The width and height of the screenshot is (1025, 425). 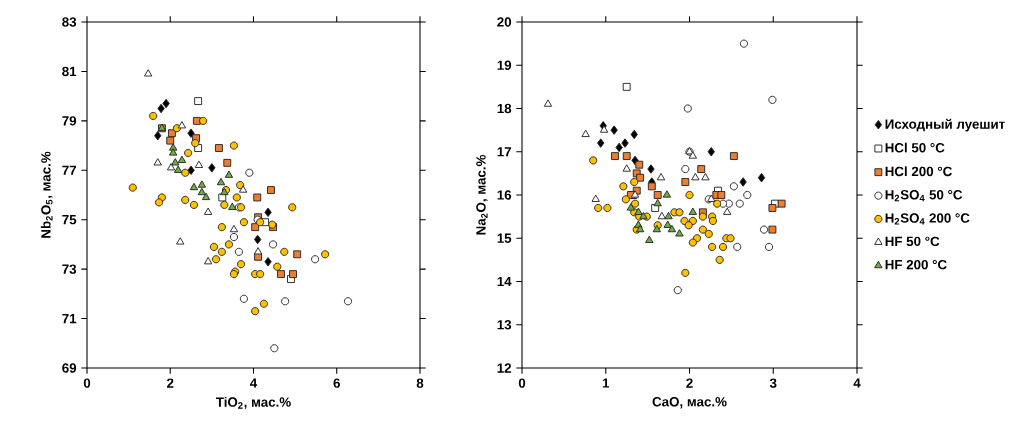 I want to click on y-tick-label: 77, so click(x=69, y=170).